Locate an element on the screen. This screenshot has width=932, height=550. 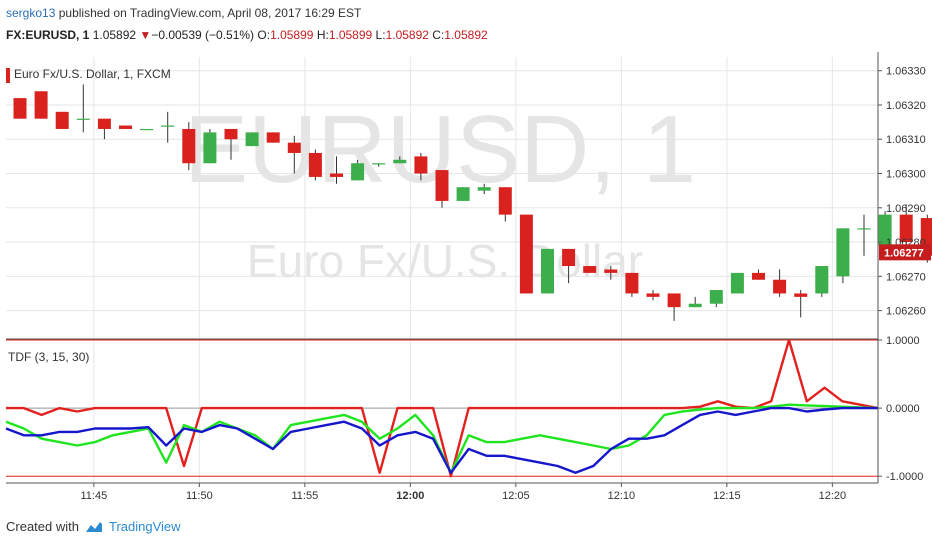
y-tick-label: 1.06300 is located at coordinates (906, 175).